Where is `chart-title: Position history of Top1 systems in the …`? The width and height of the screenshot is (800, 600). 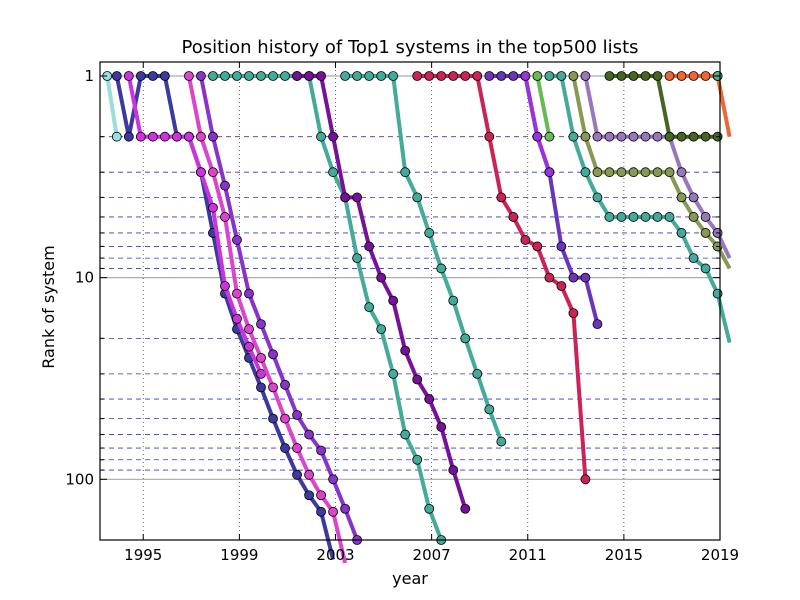
chart-title: Position history of Top1 systems in the … is located at coordinates (409, 47).